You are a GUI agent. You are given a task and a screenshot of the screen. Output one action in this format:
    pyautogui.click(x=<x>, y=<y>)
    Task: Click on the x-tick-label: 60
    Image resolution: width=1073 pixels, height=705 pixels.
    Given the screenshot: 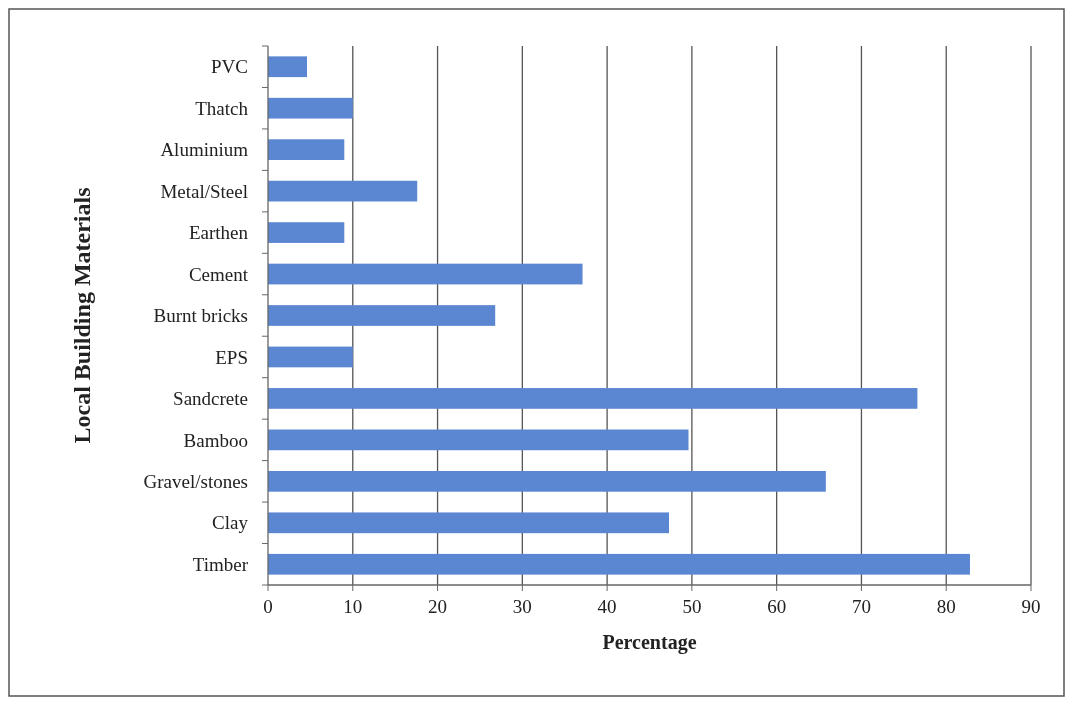 What is the action you would take?
    pyautogui.click(x=777, y=606)
    